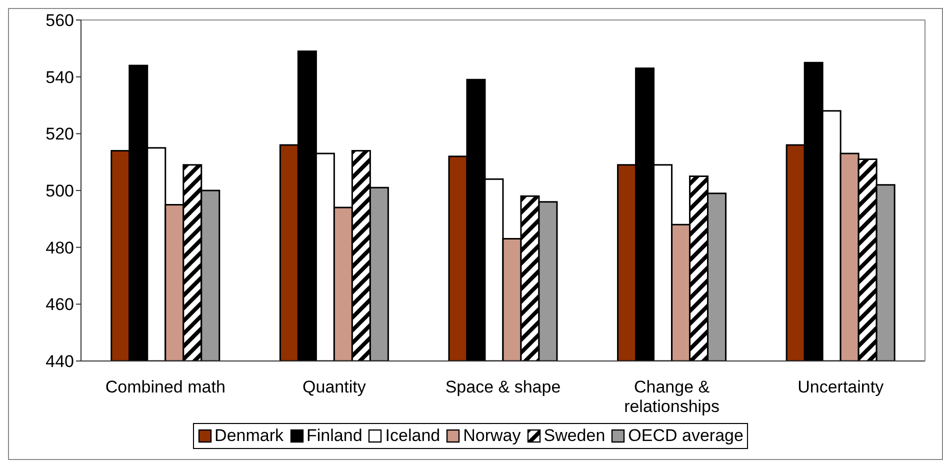  What do you see at coordinates (503, 386) in the screenshot?
I see `x-tick-label: Space & shape` at bounding box center [503, 386].